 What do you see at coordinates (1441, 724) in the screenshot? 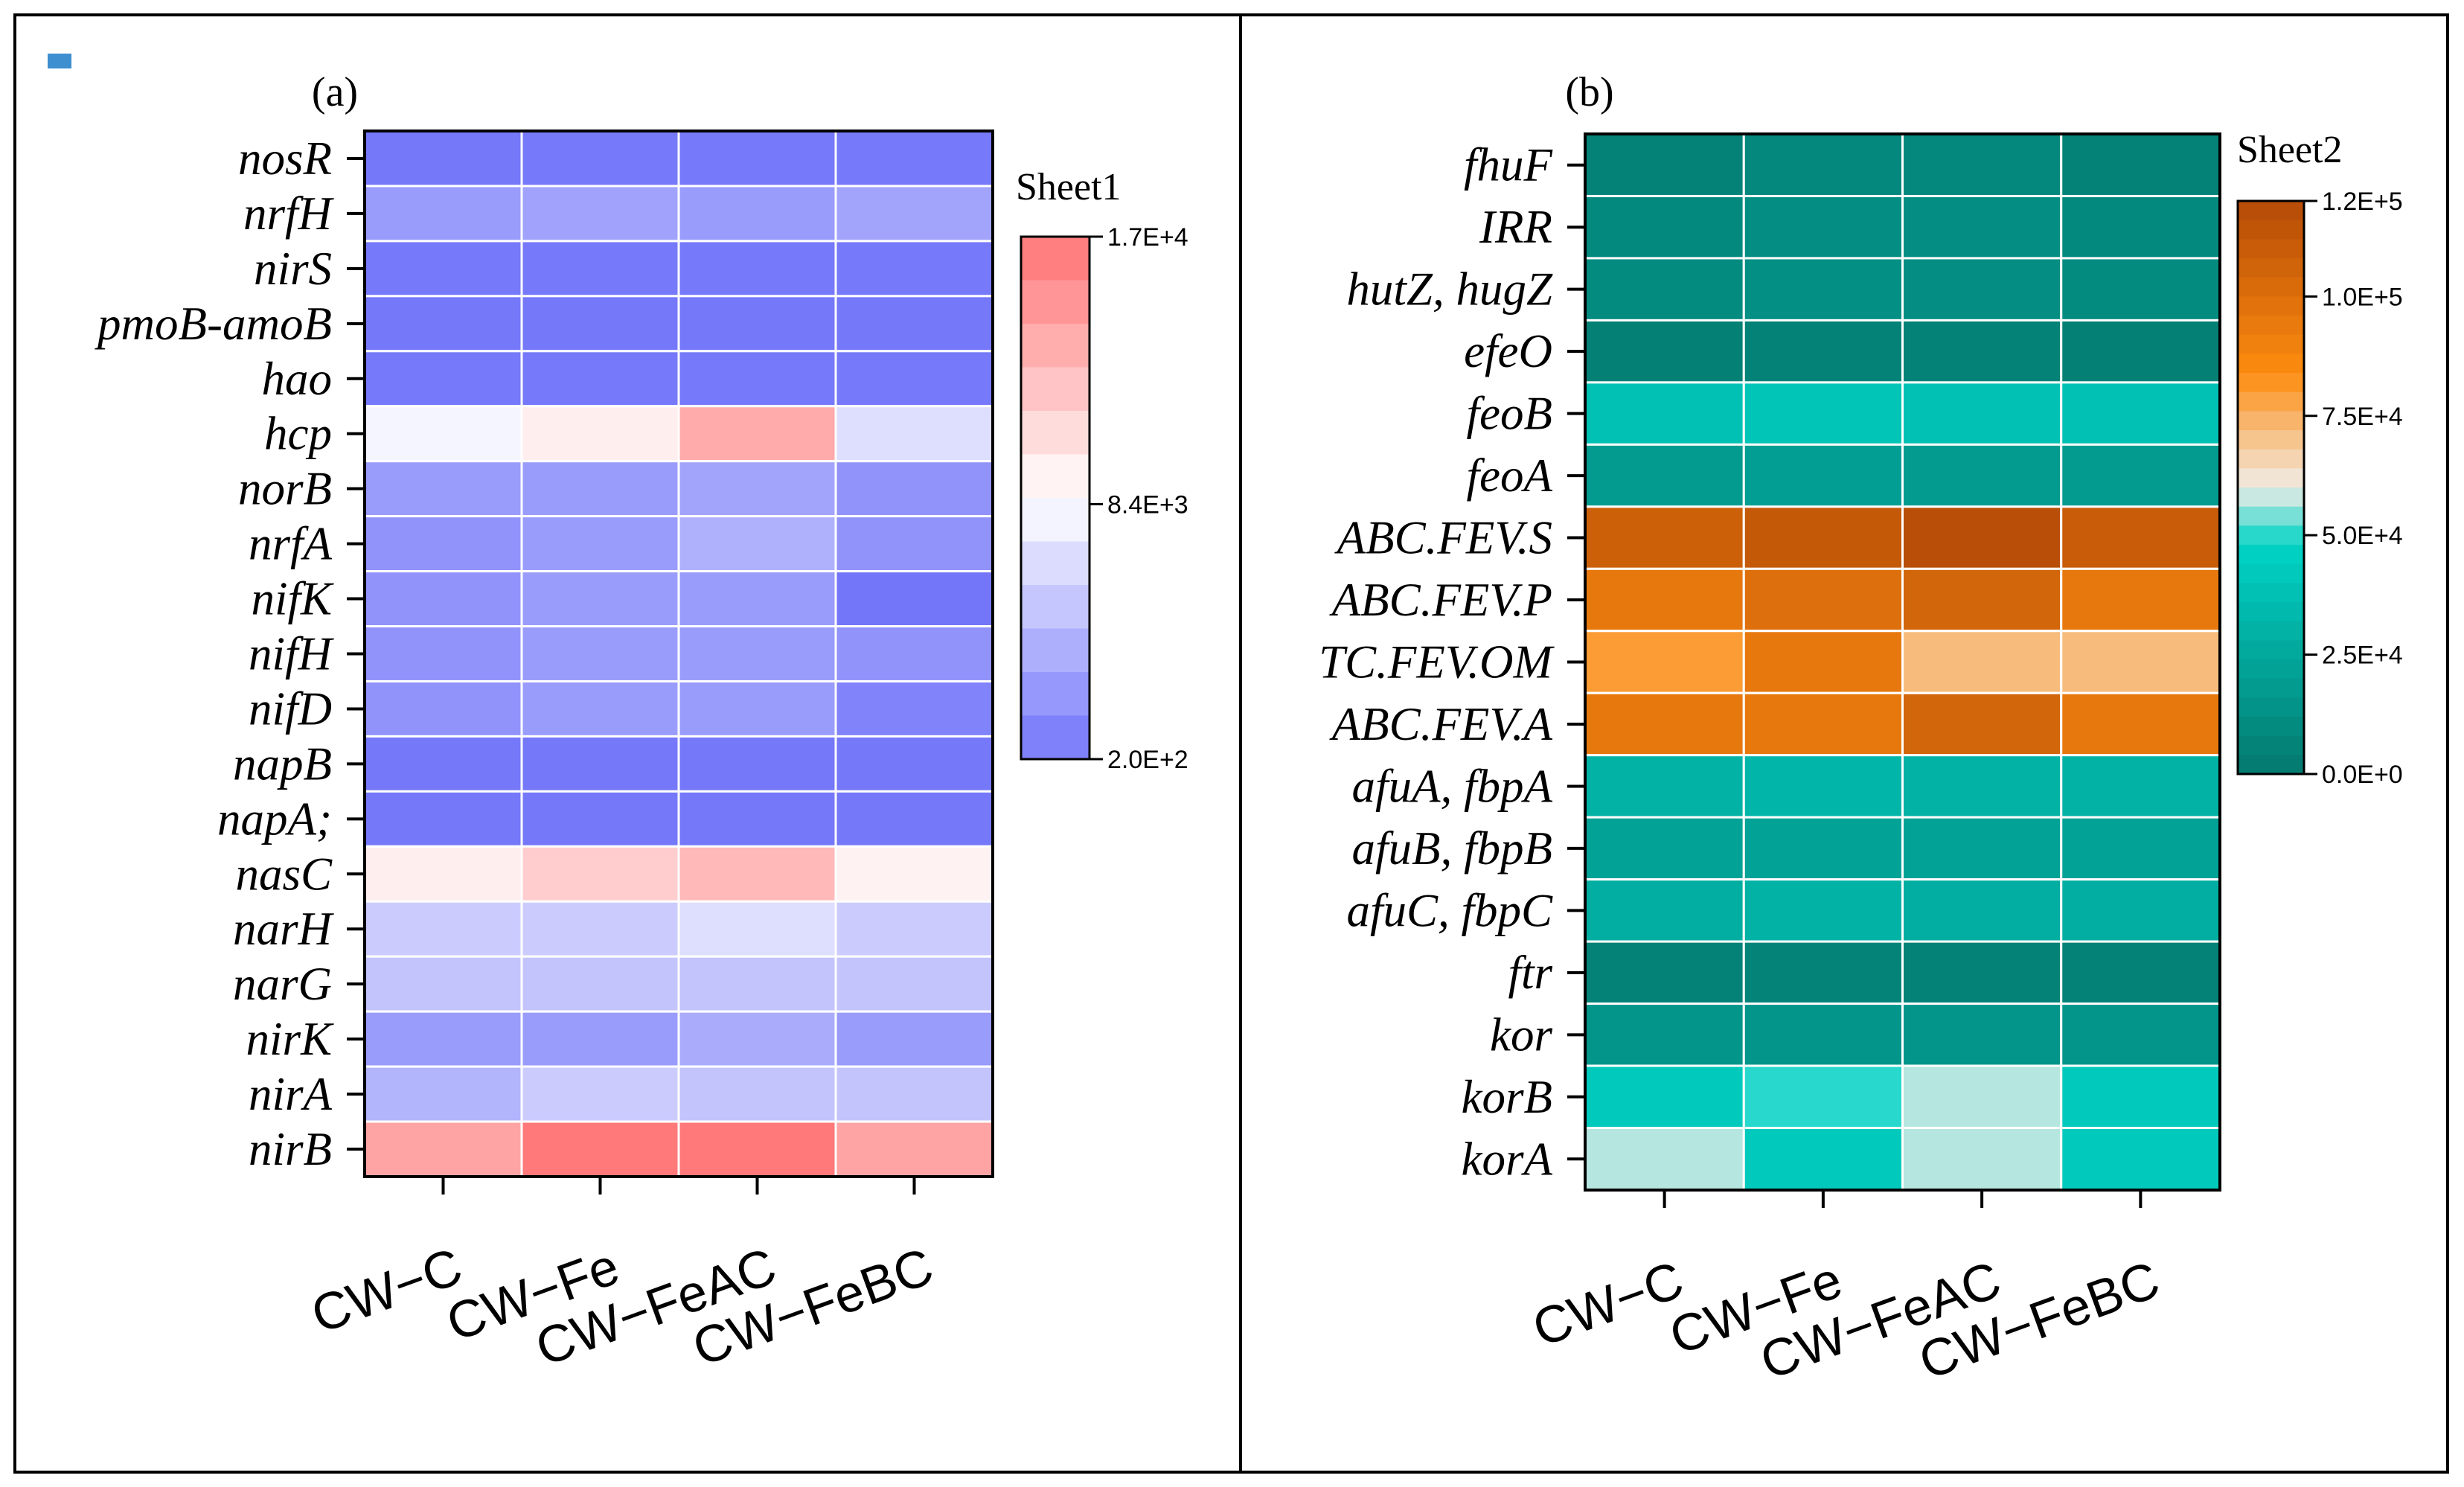
I see `gene-label: ABC.FEV.A` at bounding box center [1441, 724].